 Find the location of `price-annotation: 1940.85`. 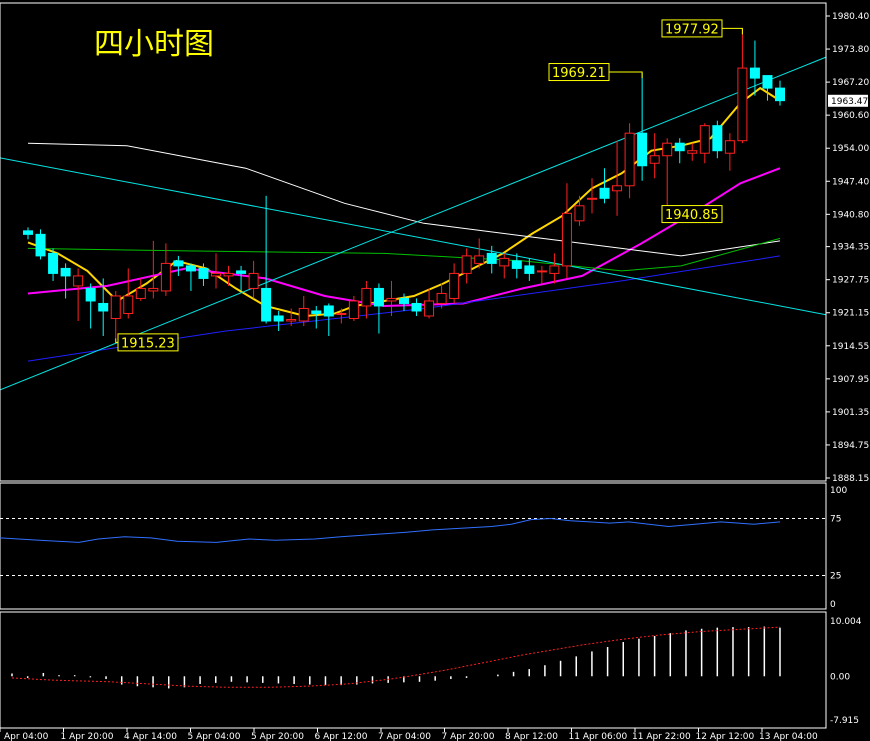

price-annotation: 1940.85 is located at coordinates (692, 214).